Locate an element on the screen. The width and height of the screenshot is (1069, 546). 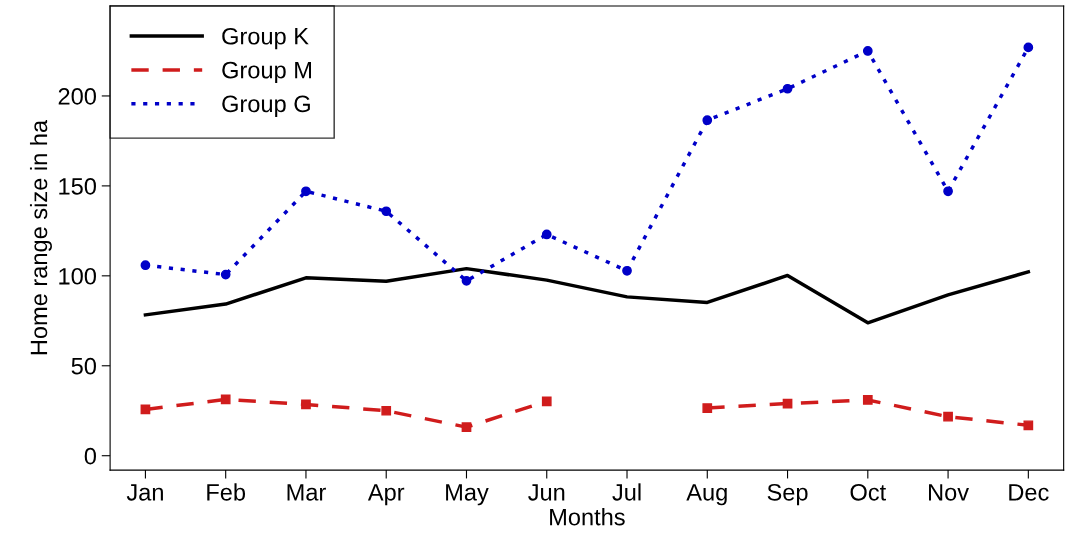
legend-label: Group M is located at coordinates (266, 72).